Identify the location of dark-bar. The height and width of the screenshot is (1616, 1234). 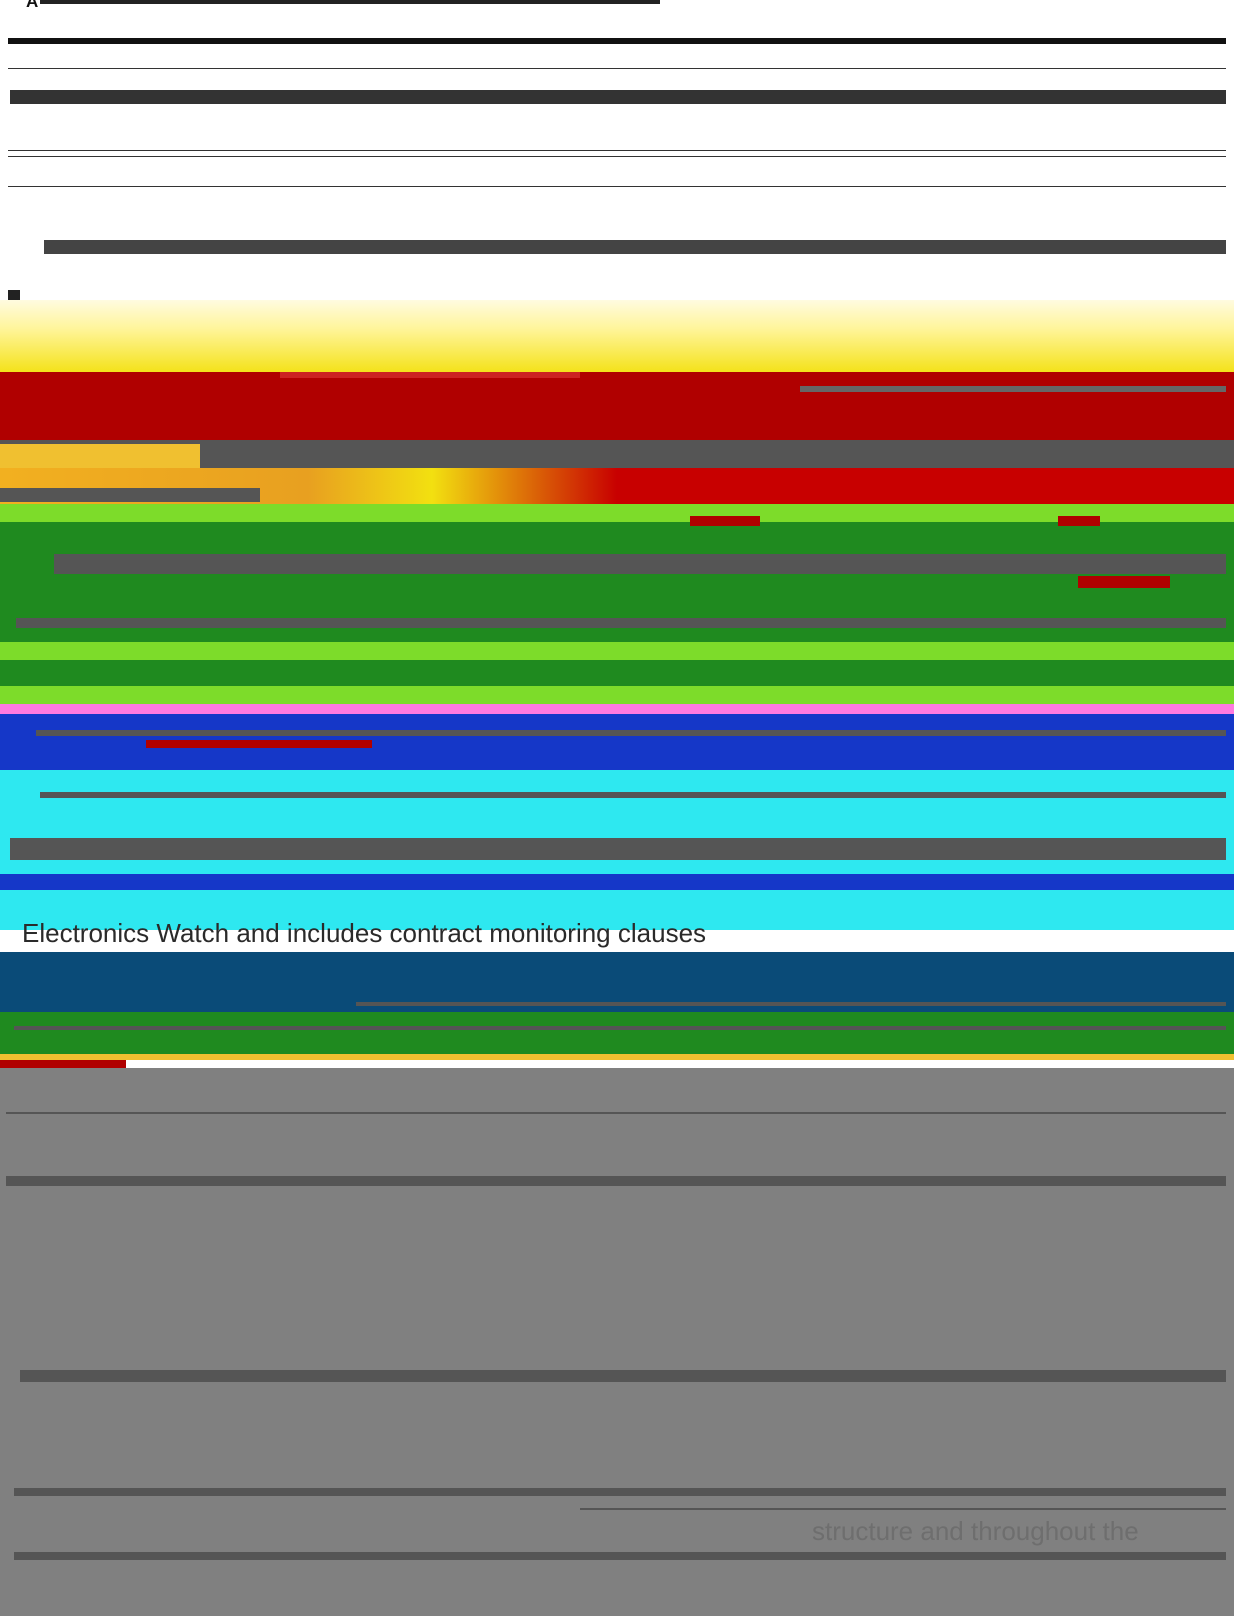
(617, 454).